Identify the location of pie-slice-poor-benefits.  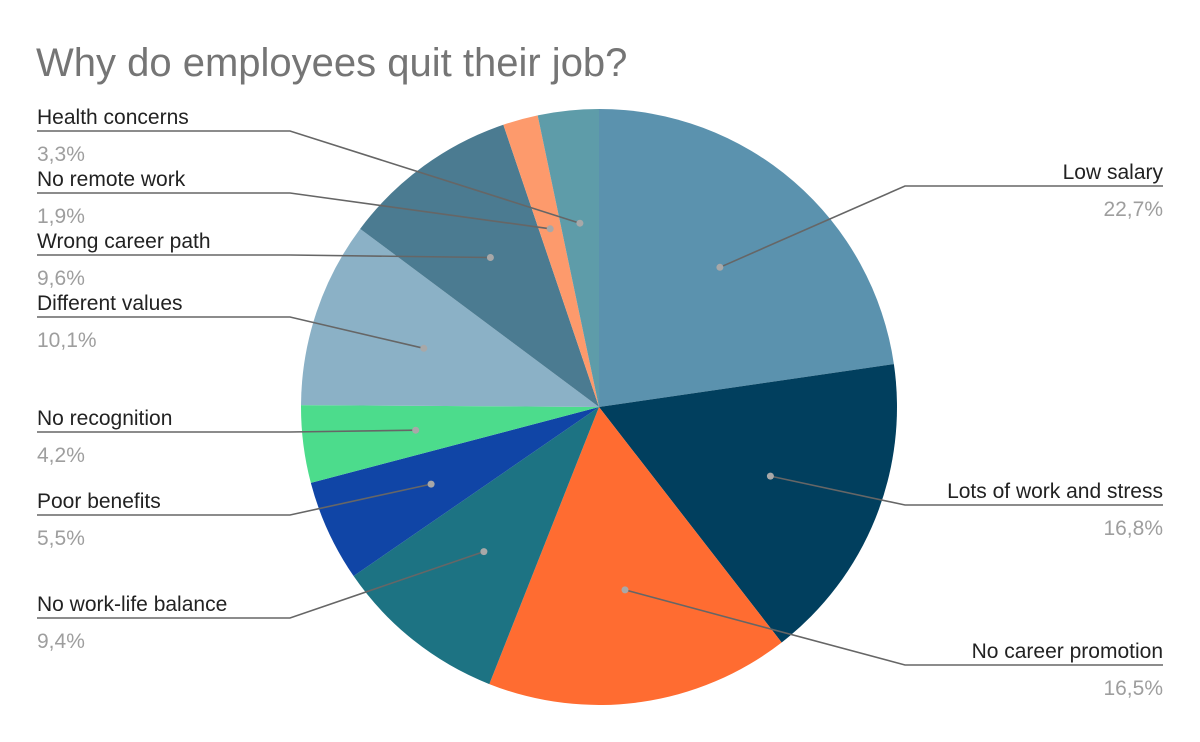
(454, 492).